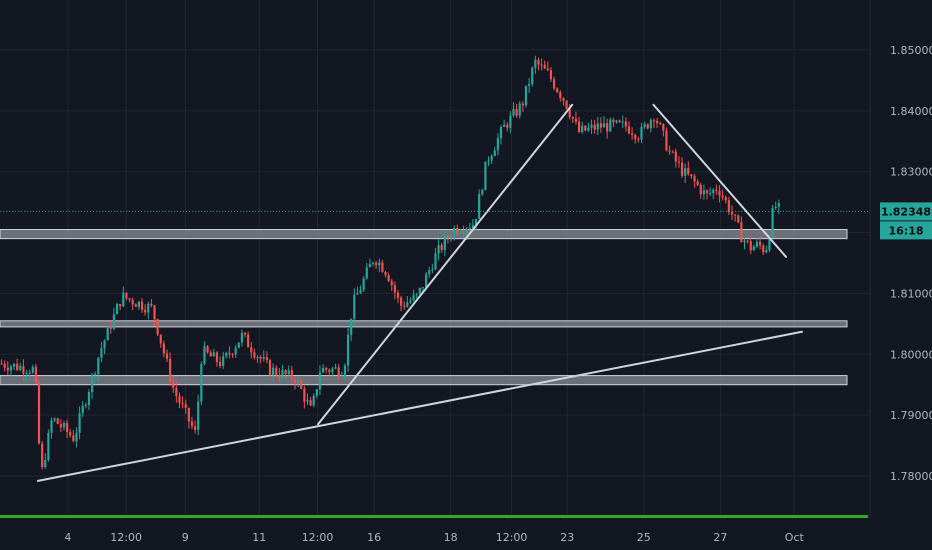 The image size is (932, 550). Describe the element at coordinates (434, 516) in the screenshot. I see `bottom-status-bar` at that location.